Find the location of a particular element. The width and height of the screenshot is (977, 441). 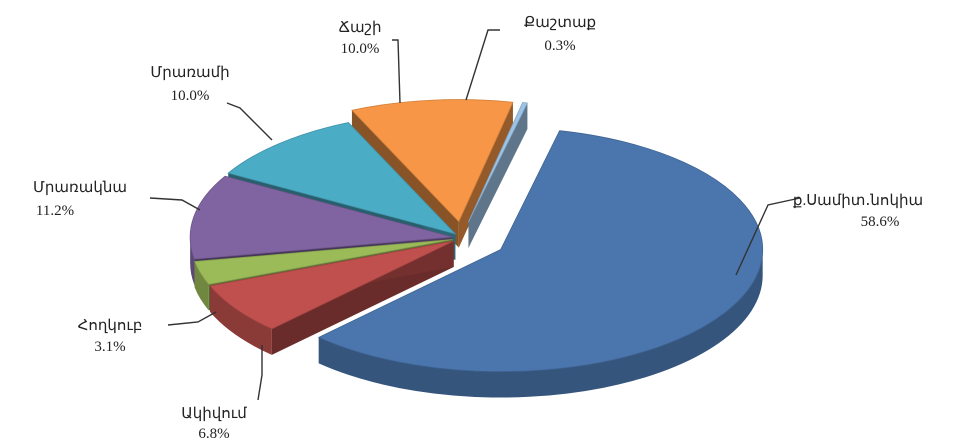

slice-label-name: Ճաշի is located at coordinates (359, 28).